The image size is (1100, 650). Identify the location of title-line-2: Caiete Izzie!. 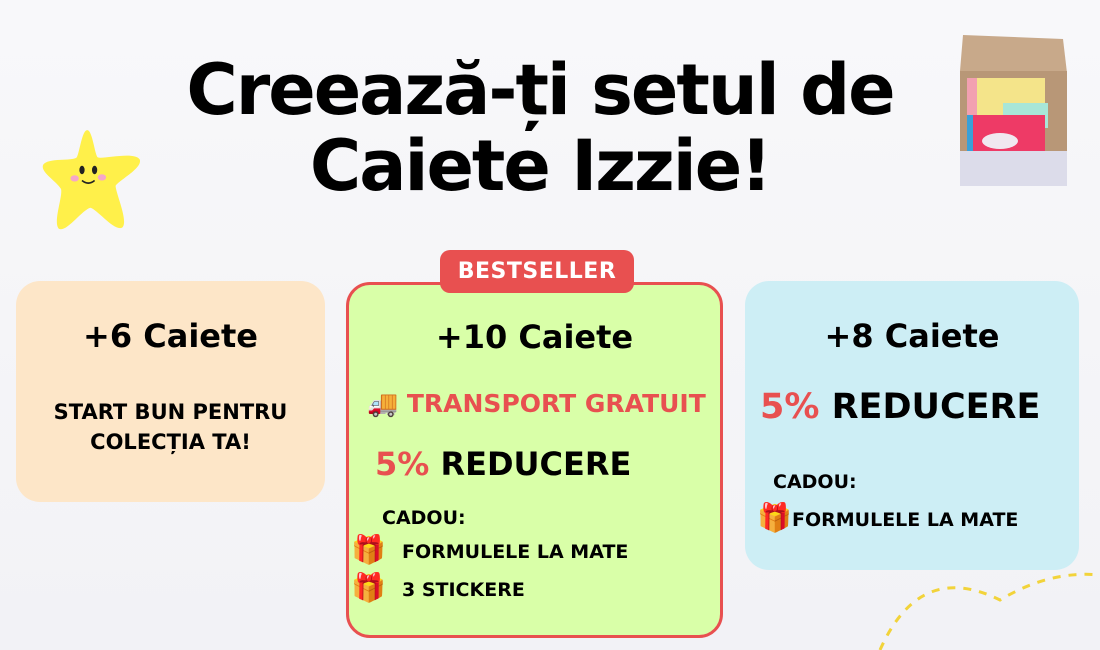
(540, 166).